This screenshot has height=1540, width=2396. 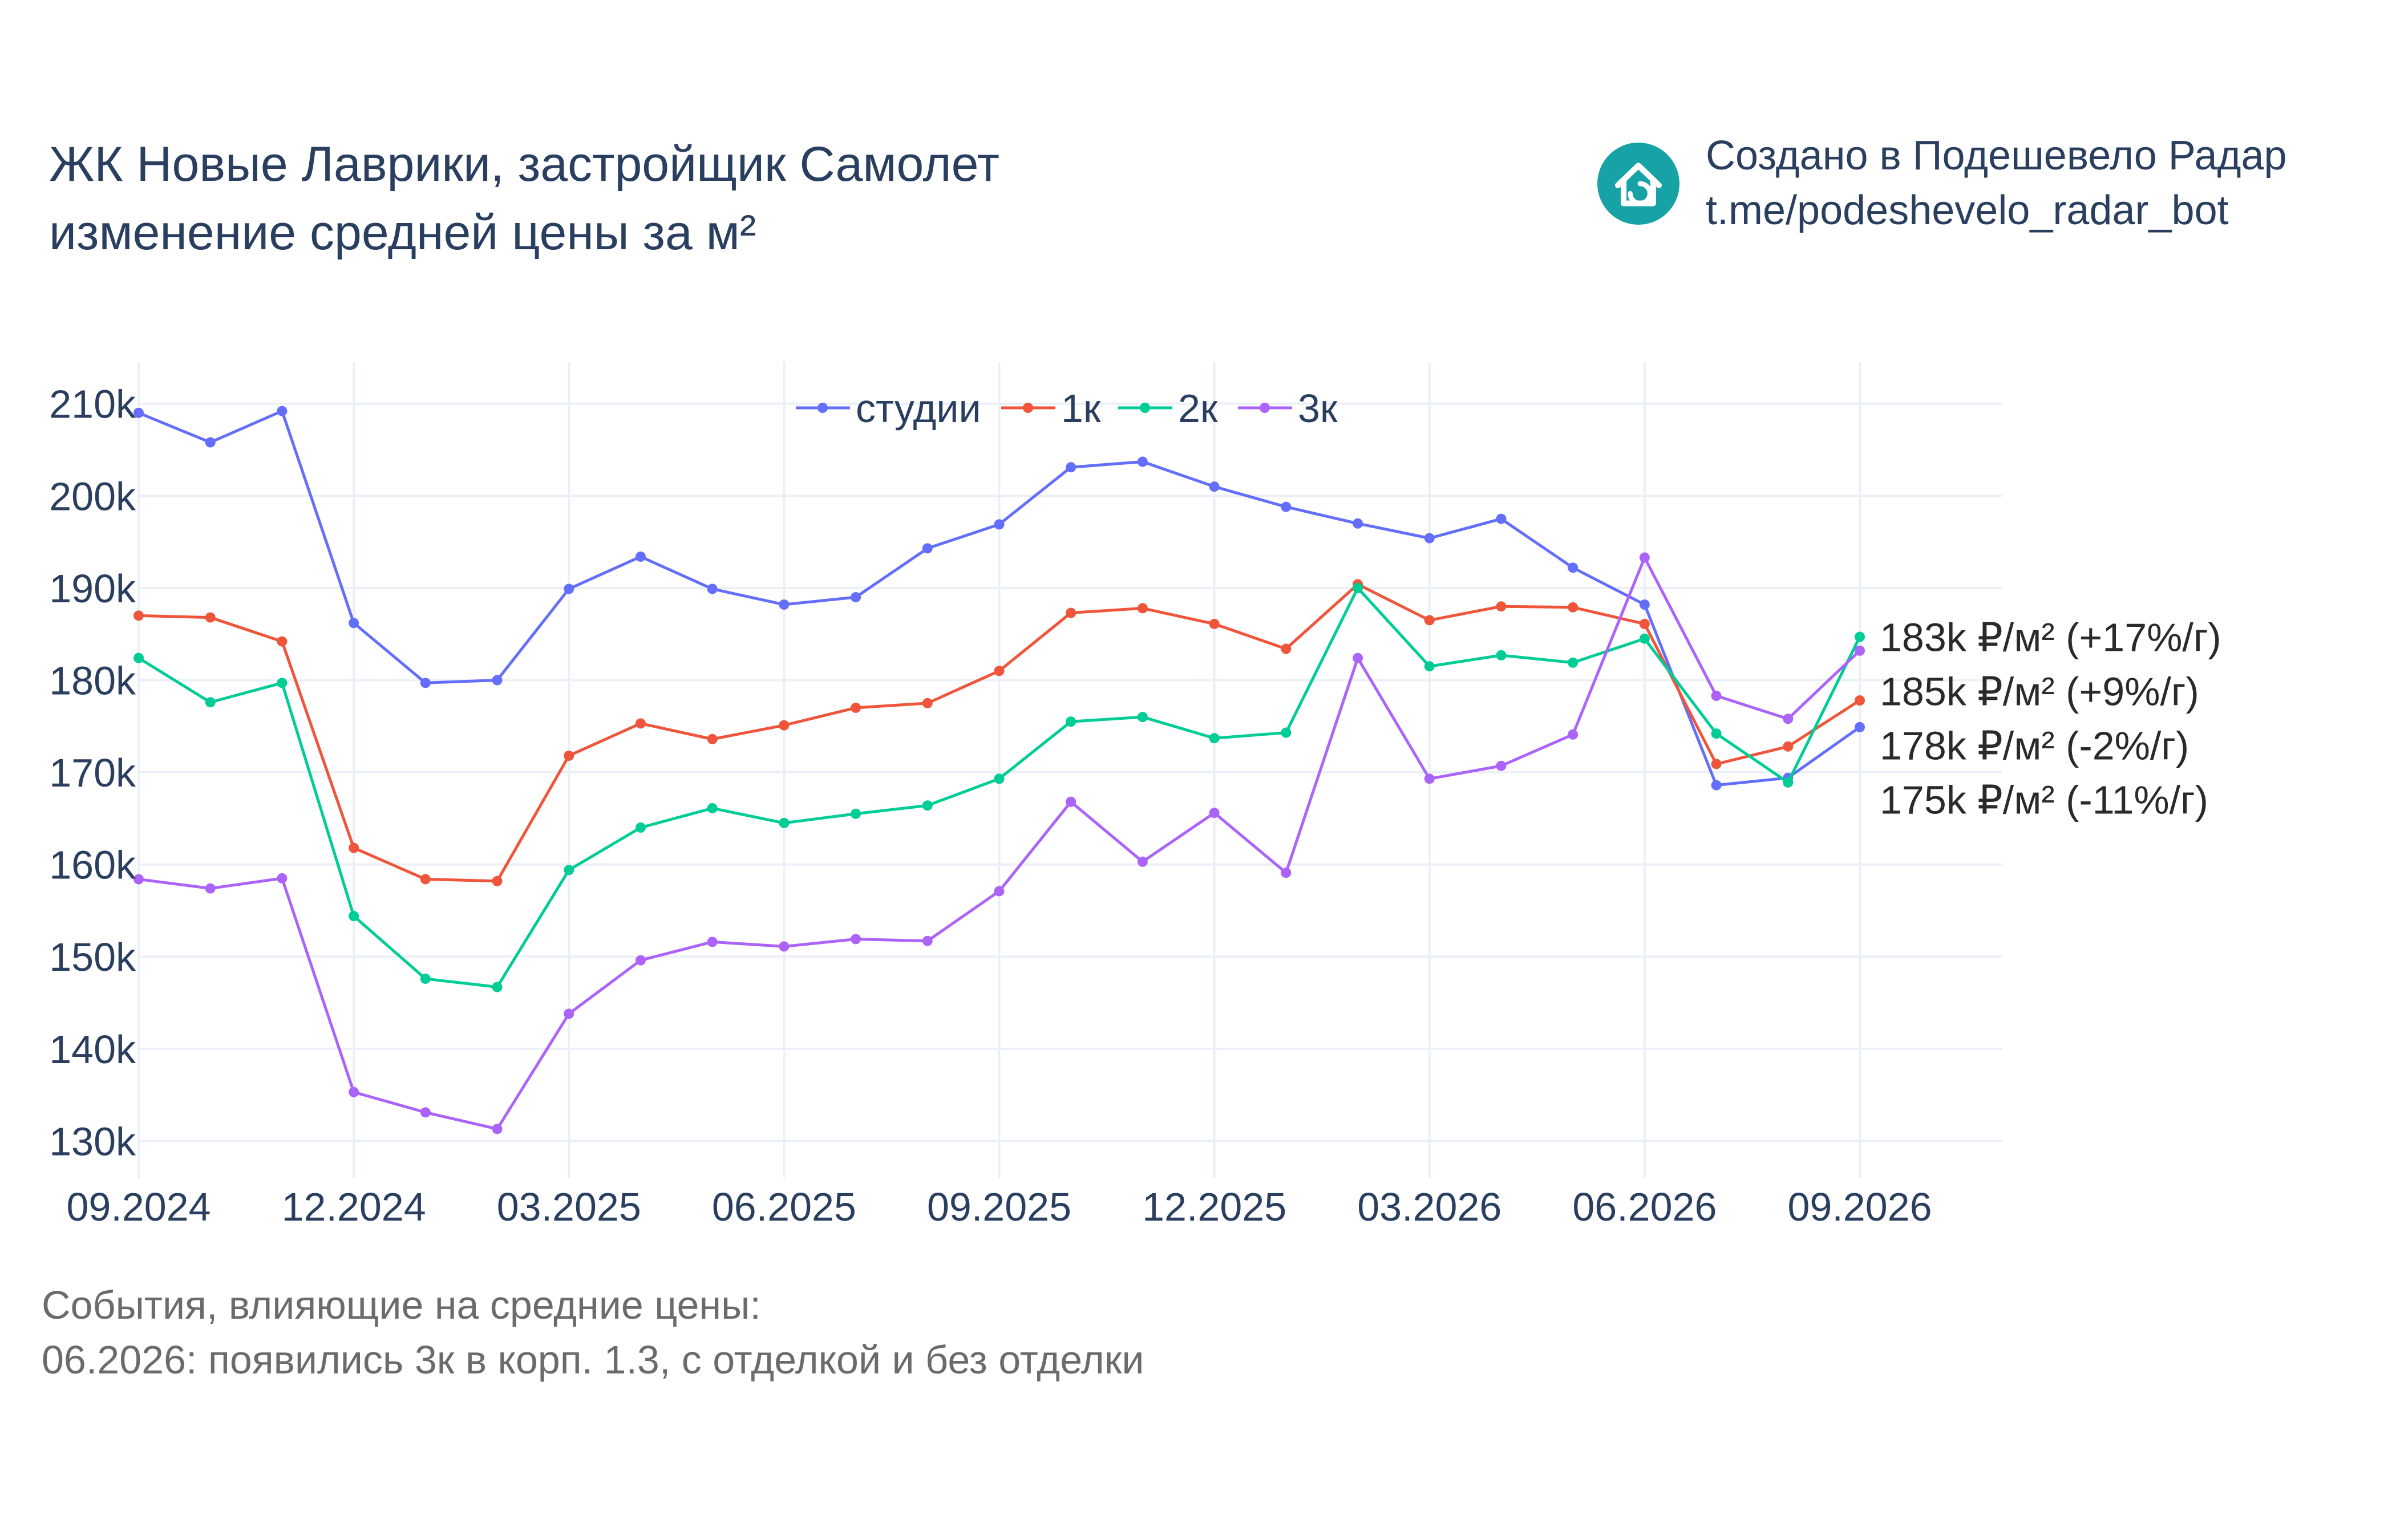 I want to click on y-tick-label: 200k, so click(x=92, y=496).